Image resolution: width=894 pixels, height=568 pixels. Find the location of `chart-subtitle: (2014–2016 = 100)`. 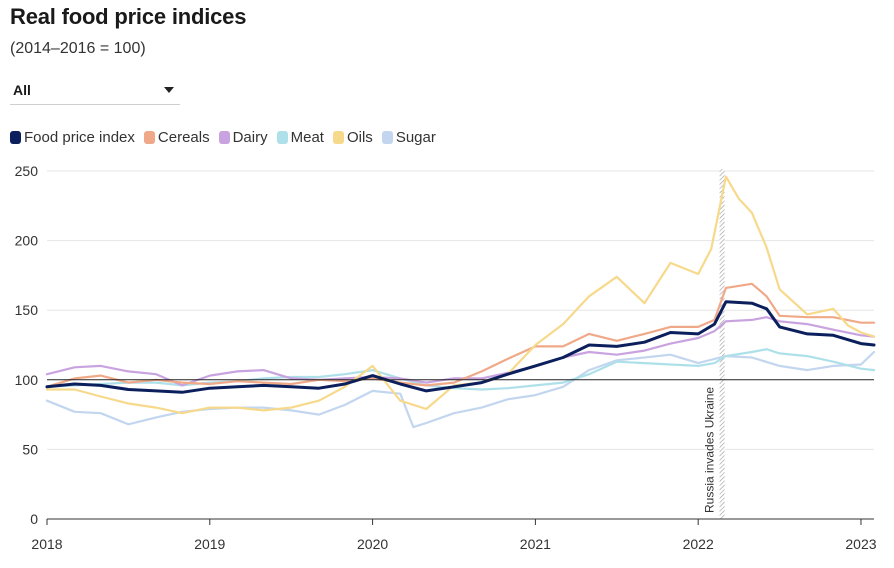

chart-subtitle: (2014–2016 = 100) is located at coordinates (78, 48).